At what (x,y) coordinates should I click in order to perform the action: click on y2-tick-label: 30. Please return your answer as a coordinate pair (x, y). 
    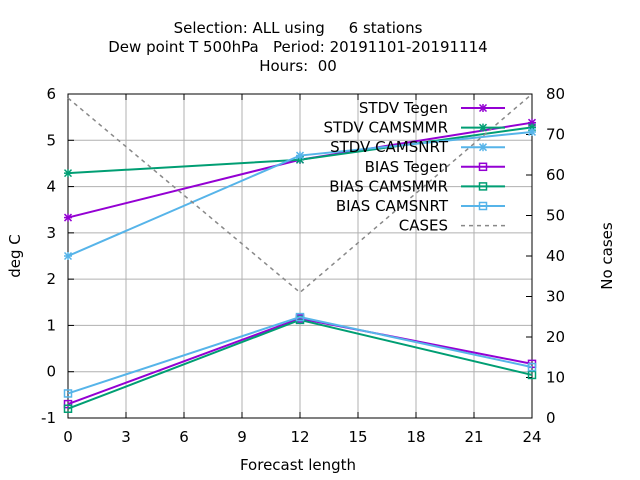
    Looking at the image, I should click on (555, 297).